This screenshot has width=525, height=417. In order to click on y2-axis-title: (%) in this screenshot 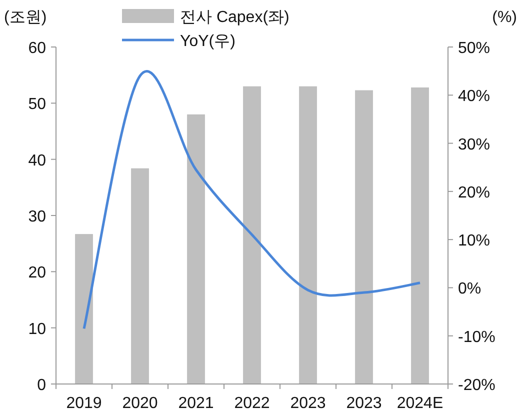, I will do `click(504, 17)`.